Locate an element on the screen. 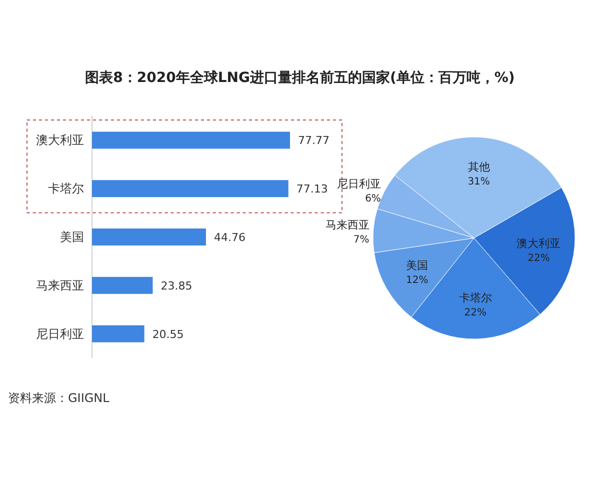  slice-label: 美国 is located at coordinates (417, 265).